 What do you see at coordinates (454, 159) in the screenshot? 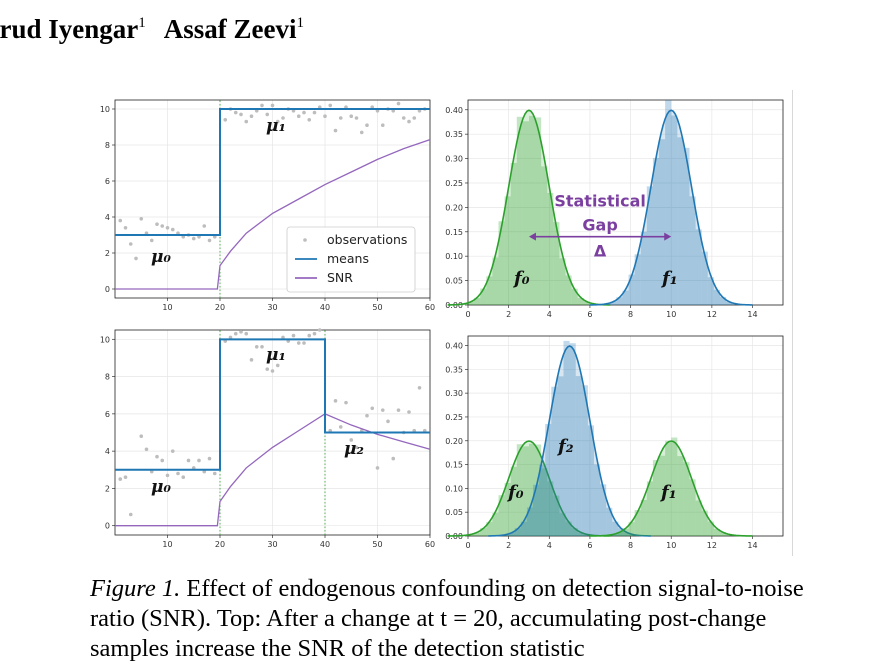
I see `y-tick-label: 0.30` at bounding box center [454, 159].